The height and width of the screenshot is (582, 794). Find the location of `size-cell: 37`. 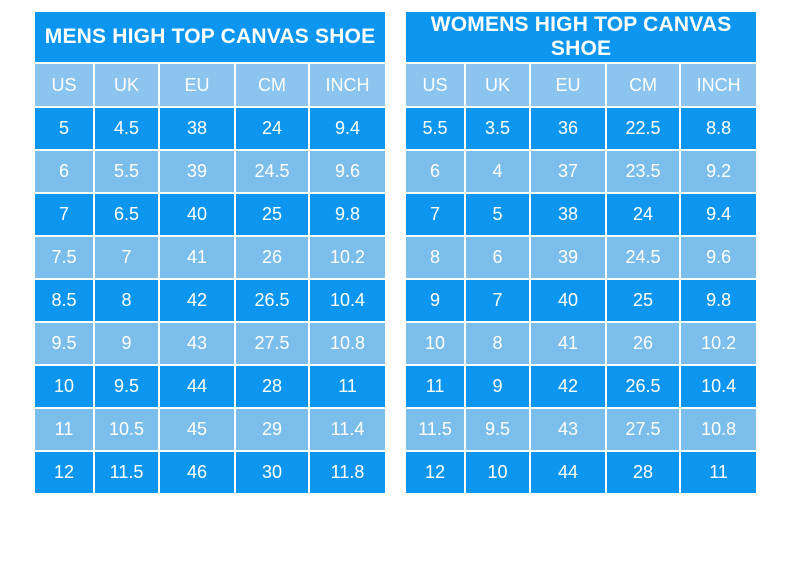

size-cell: 37 is located at coordinates (568, 171).